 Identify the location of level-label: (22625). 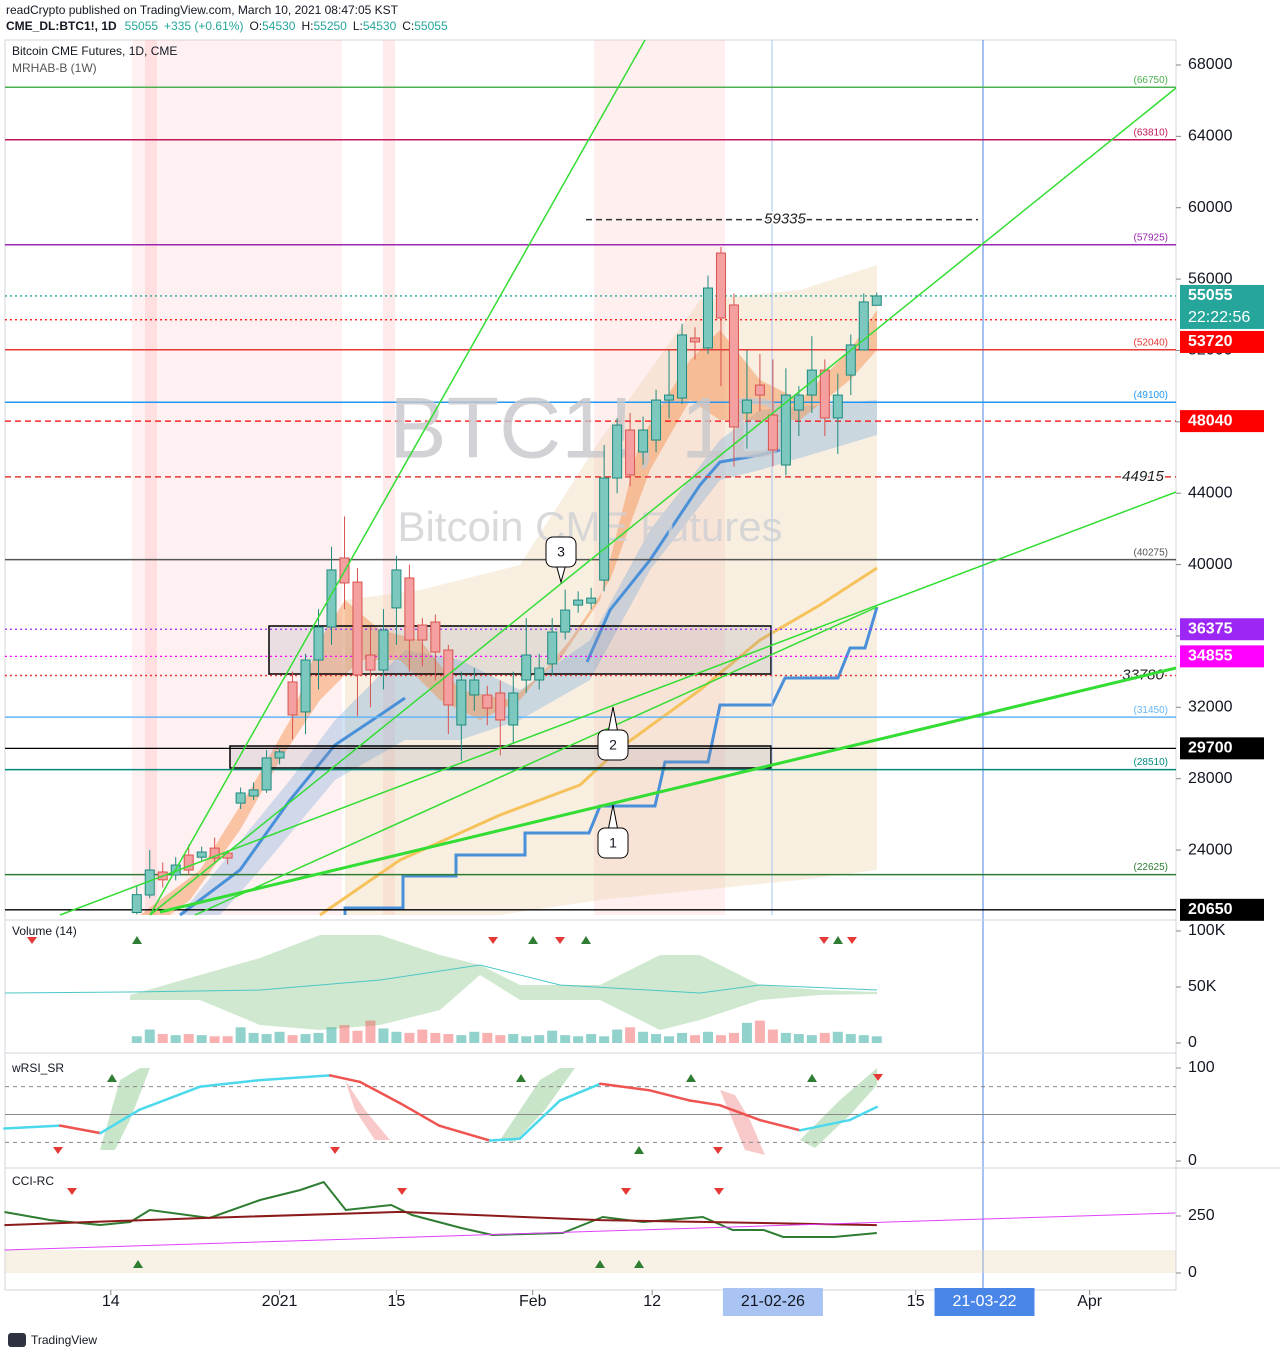
(1151, 867).